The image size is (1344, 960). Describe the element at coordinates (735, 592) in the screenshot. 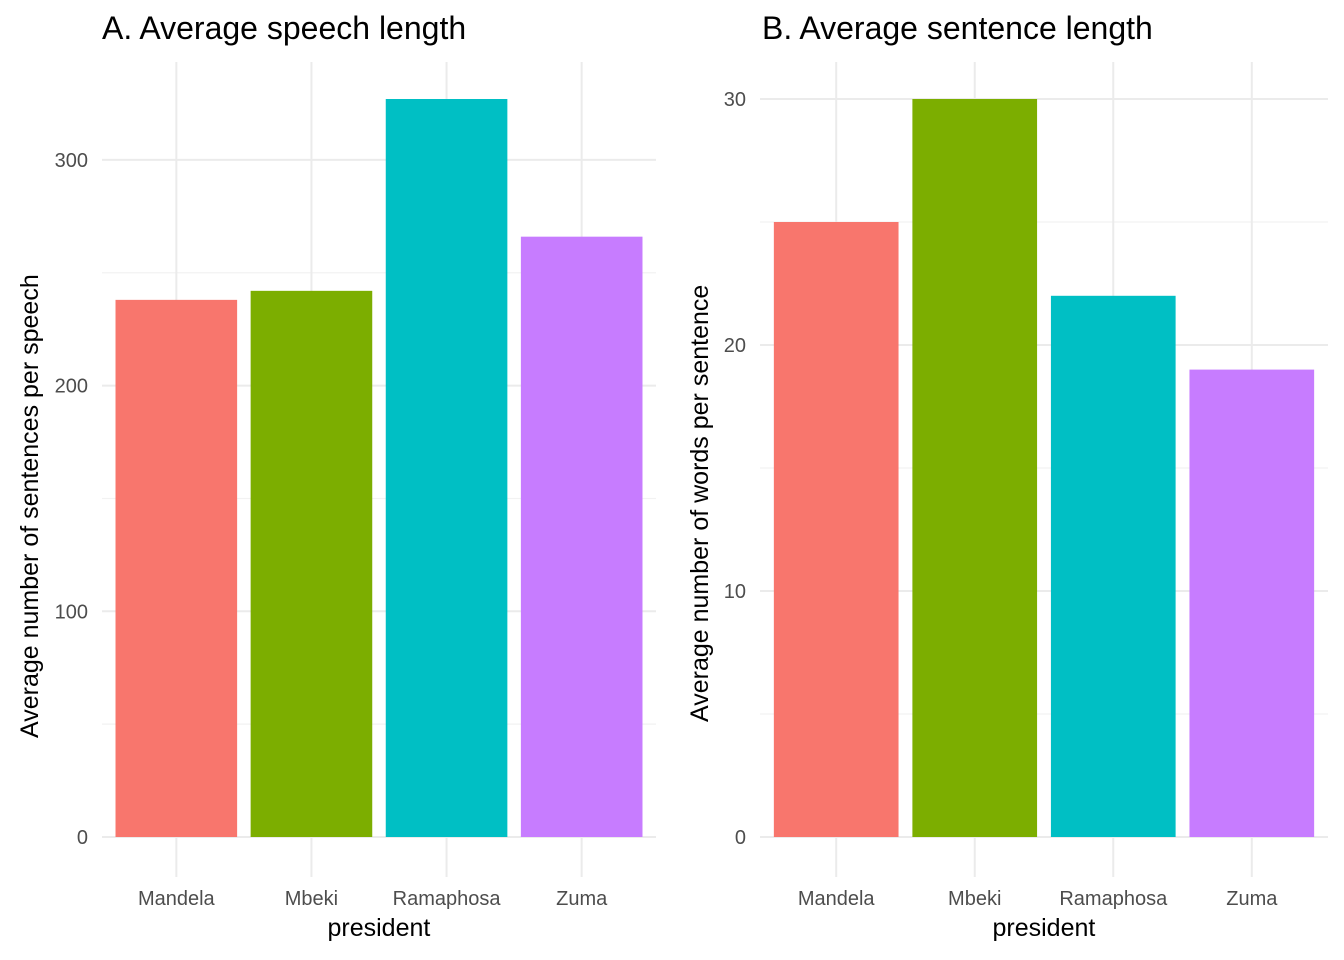

I see `y-tick-label: 10` at that location.